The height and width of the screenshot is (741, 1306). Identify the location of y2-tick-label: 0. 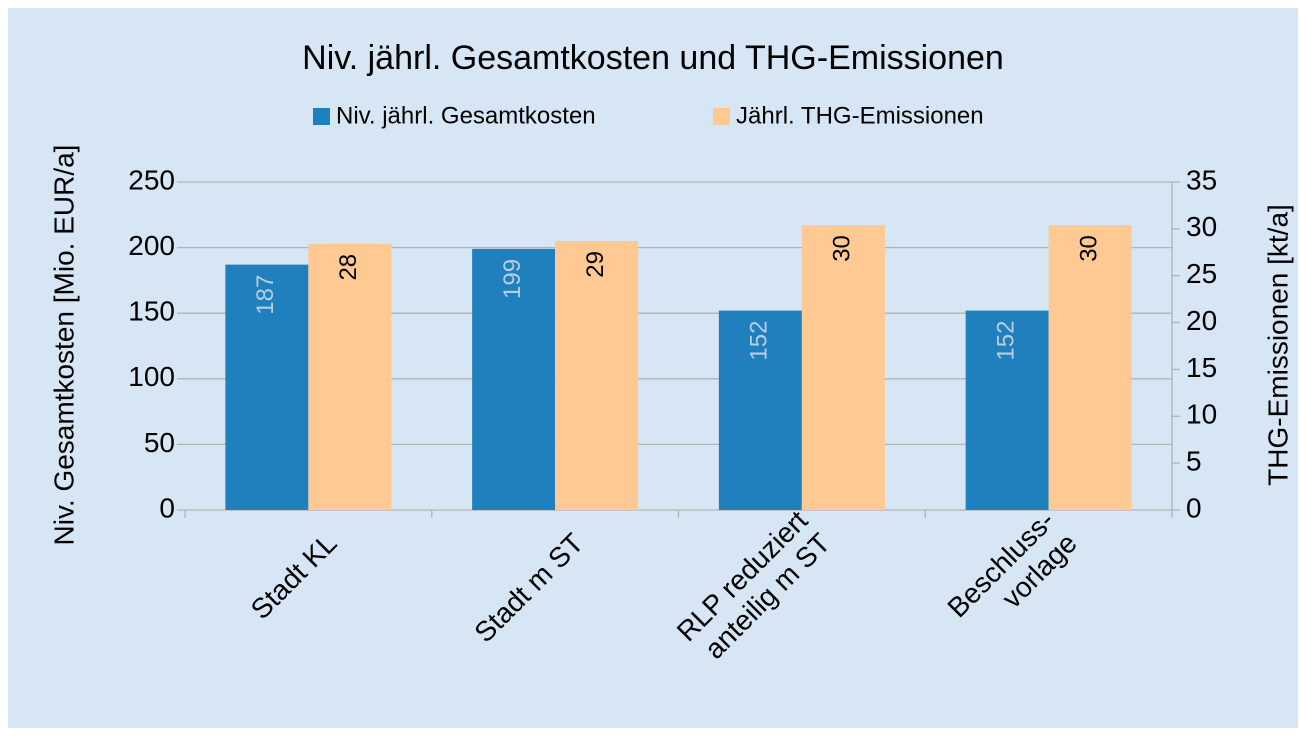
(1194, 507).